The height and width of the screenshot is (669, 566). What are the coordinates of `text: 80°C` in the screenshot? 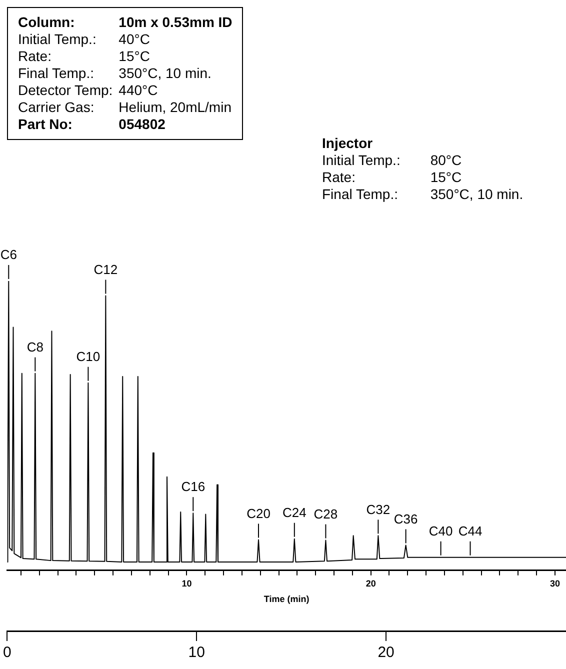 It's located at (446, 160).